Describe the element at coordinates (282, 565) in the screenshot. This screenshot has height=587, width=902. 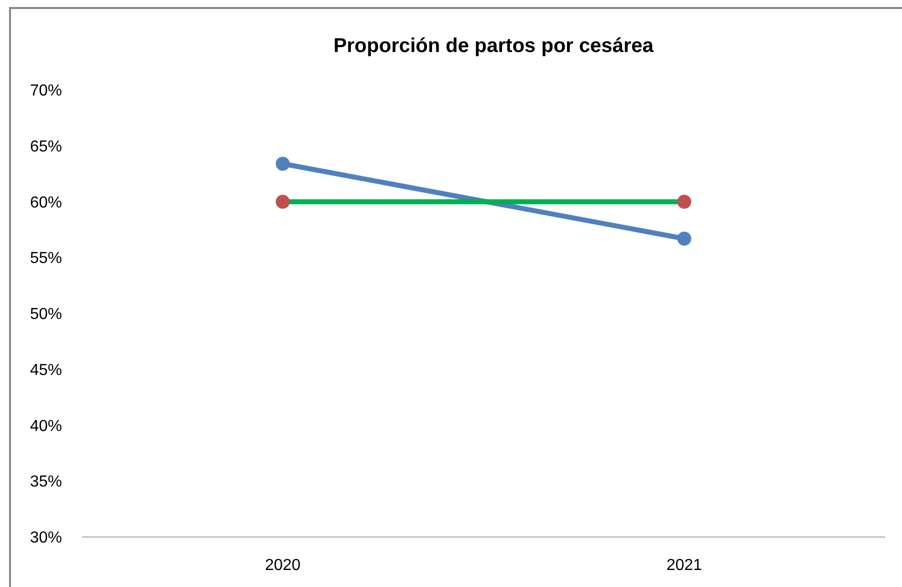
I see `x-tick-label: 2020` at that location.